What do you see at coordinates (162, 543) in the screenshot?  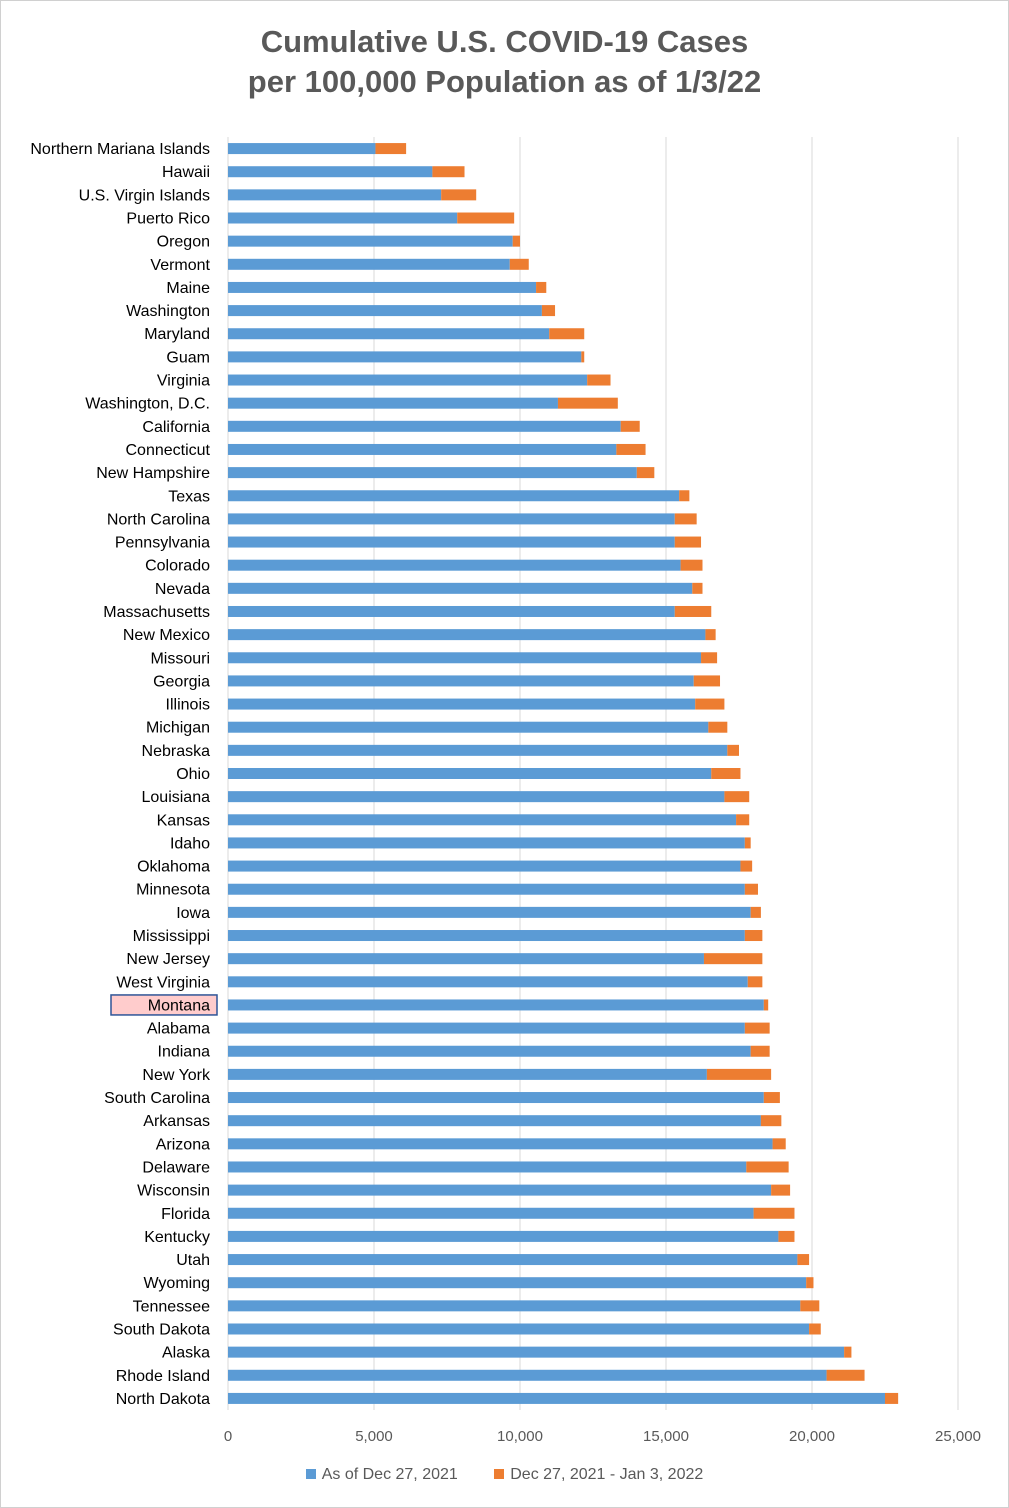 I see `category-label: Pennsylvania` at bounding box center [162, 543].